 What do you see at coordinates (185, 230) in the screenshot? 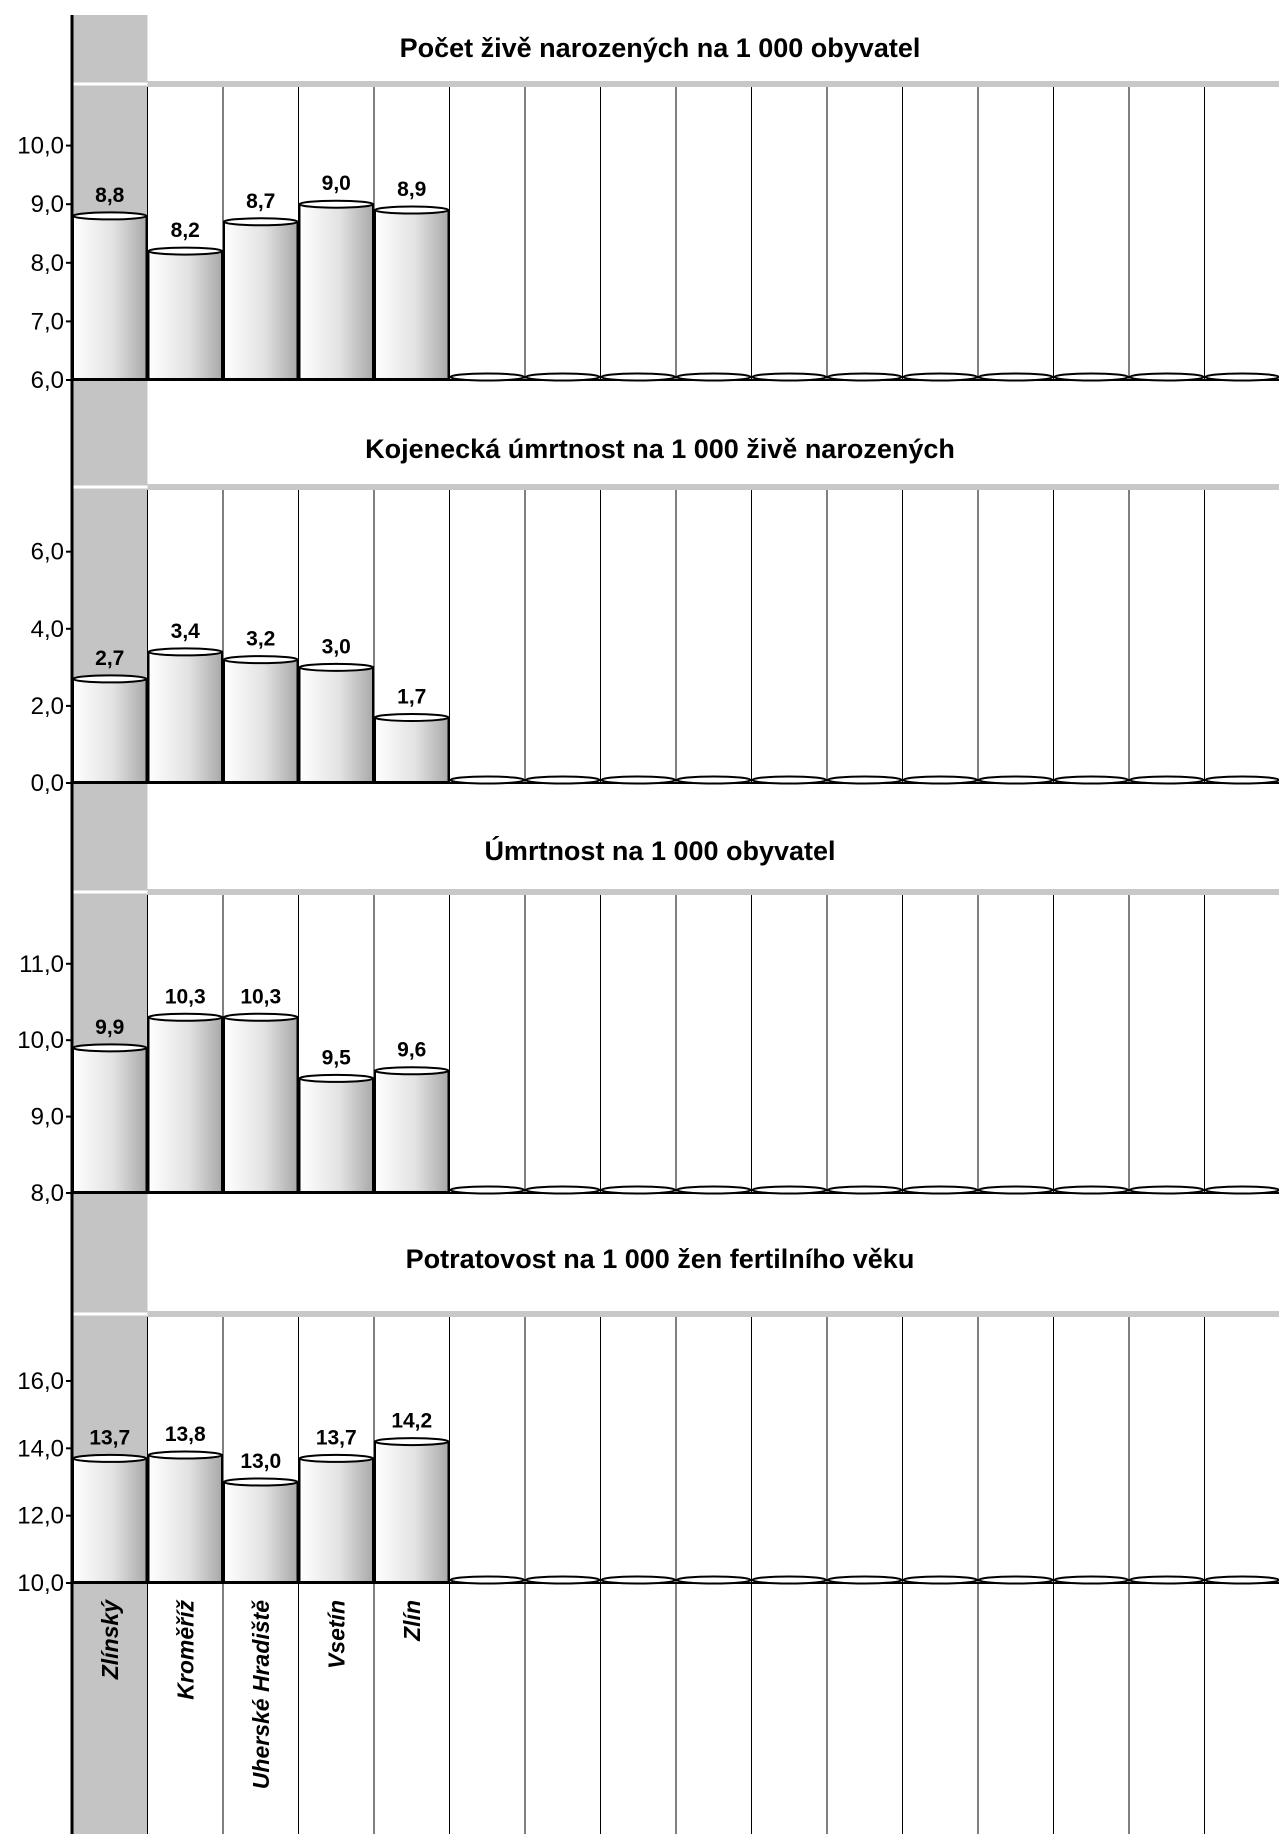
I see `data-label: 8,2` at bounding box center [185, 230].